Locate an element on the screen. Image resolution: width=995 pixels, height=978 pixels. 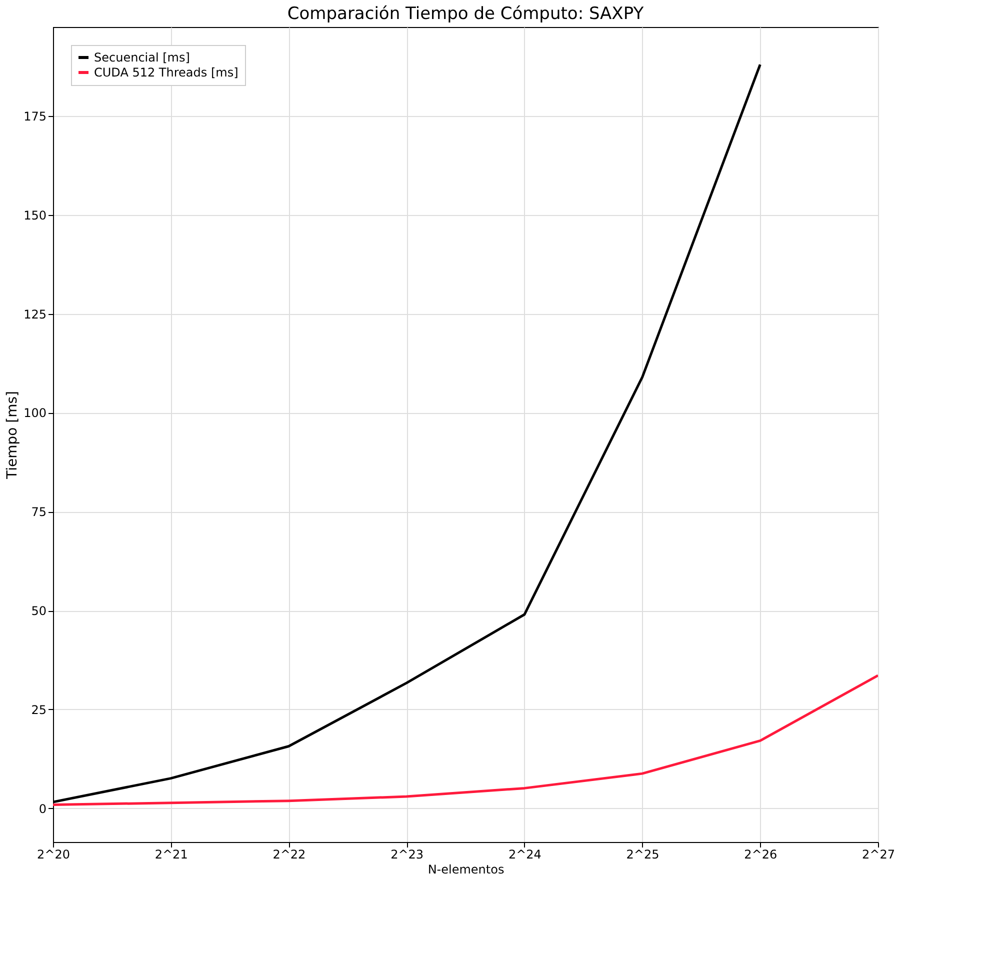
x-tick-label: 2^24 is located at coordinates (525, 855).